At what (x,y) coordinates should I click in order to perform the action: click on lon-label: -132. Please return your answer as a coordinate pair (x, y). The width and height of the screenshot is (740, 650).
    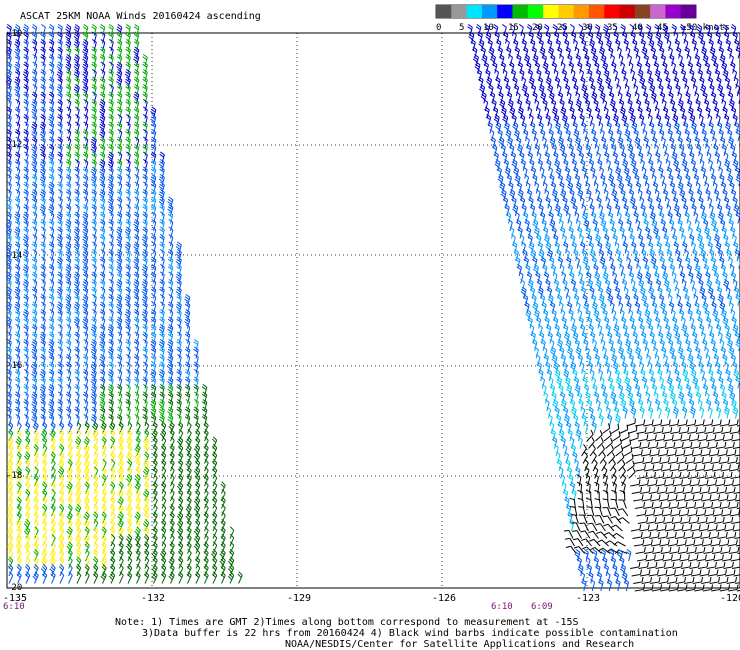
    Looking at the image, I should click on (153, 598).